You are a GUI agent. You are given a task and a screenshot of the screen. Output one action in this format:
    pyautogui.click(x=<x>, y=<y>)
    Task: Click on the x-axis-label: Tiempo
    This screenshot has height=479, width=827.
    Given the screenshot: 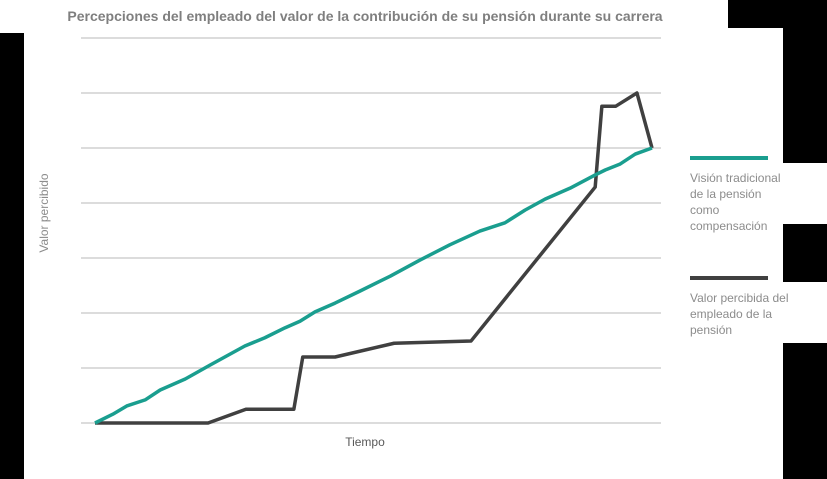 What is the action you would take?
    pyautogui.click(x=365, y=442)
    